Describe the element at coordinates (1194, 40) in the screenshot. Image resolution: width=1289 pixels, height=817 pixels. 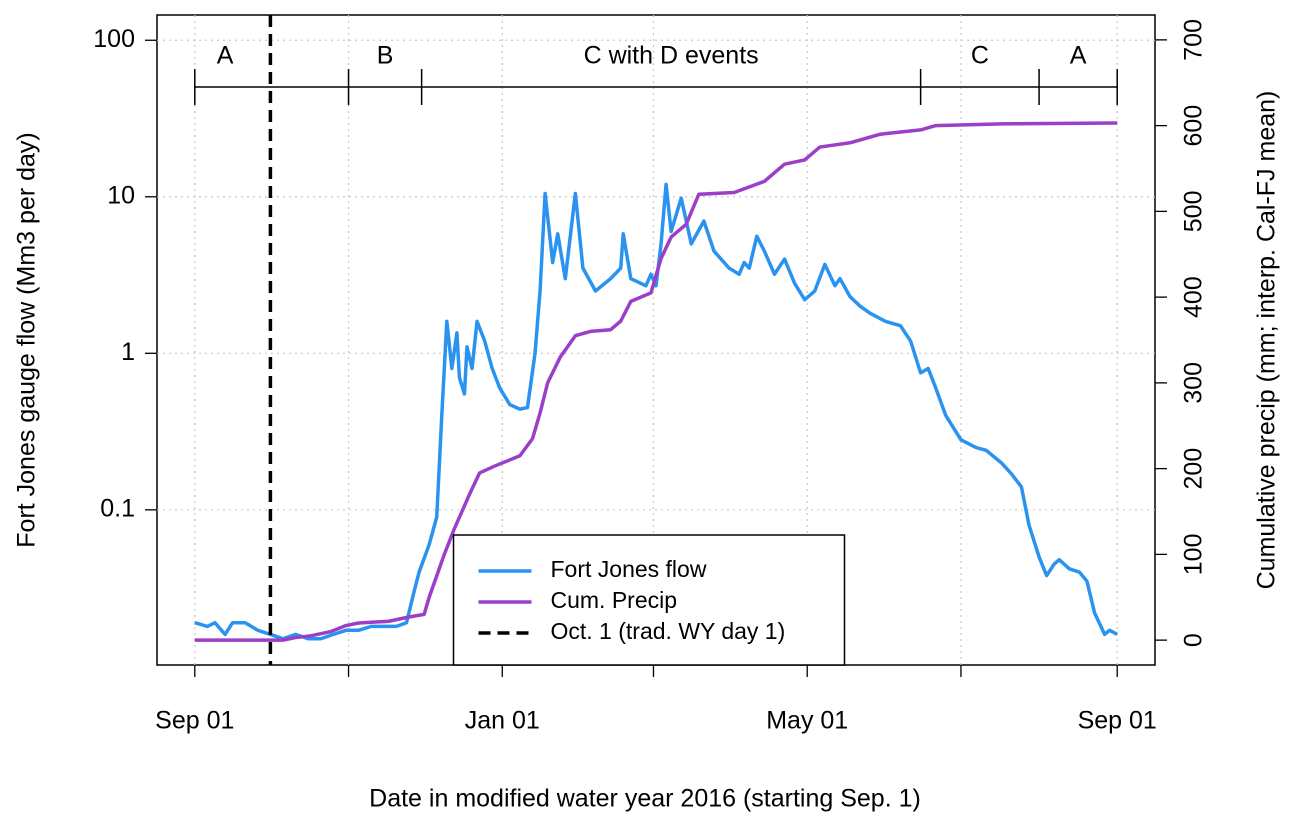
I see `y2-tick-label: 700` at that location.